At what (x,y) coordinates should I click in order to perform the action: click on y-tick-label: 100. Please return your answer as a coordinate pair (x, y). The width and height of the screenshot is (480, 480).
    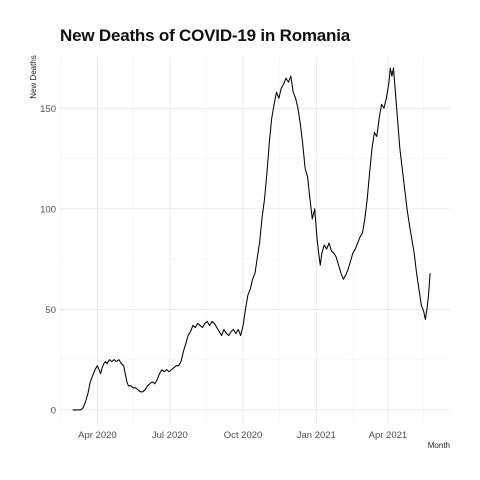
    Looking at the image, I should click on (48, 209).